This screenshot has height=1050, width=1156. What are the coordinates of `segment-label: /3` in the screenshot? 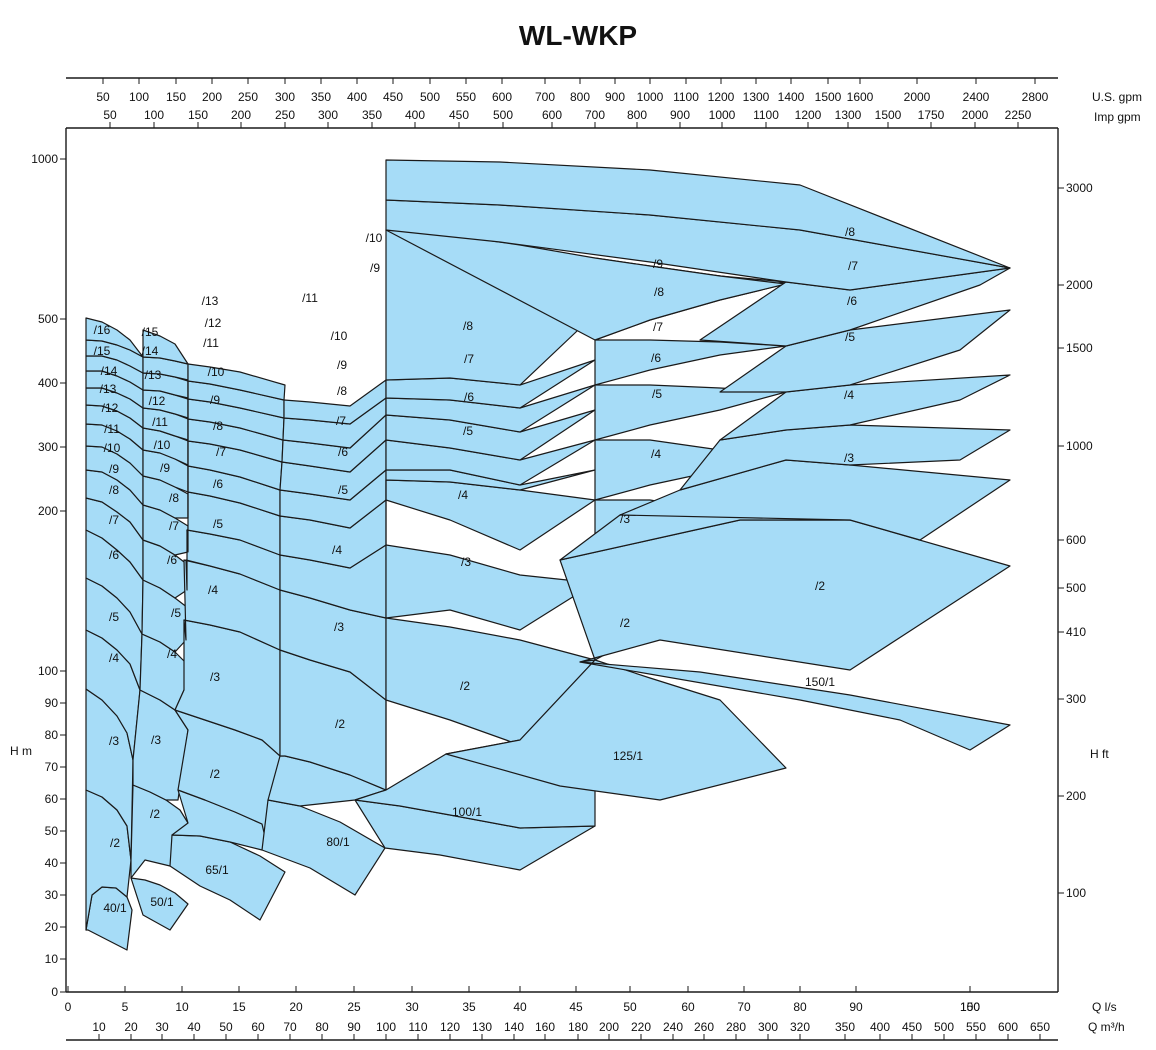 It's located at (114, 741).